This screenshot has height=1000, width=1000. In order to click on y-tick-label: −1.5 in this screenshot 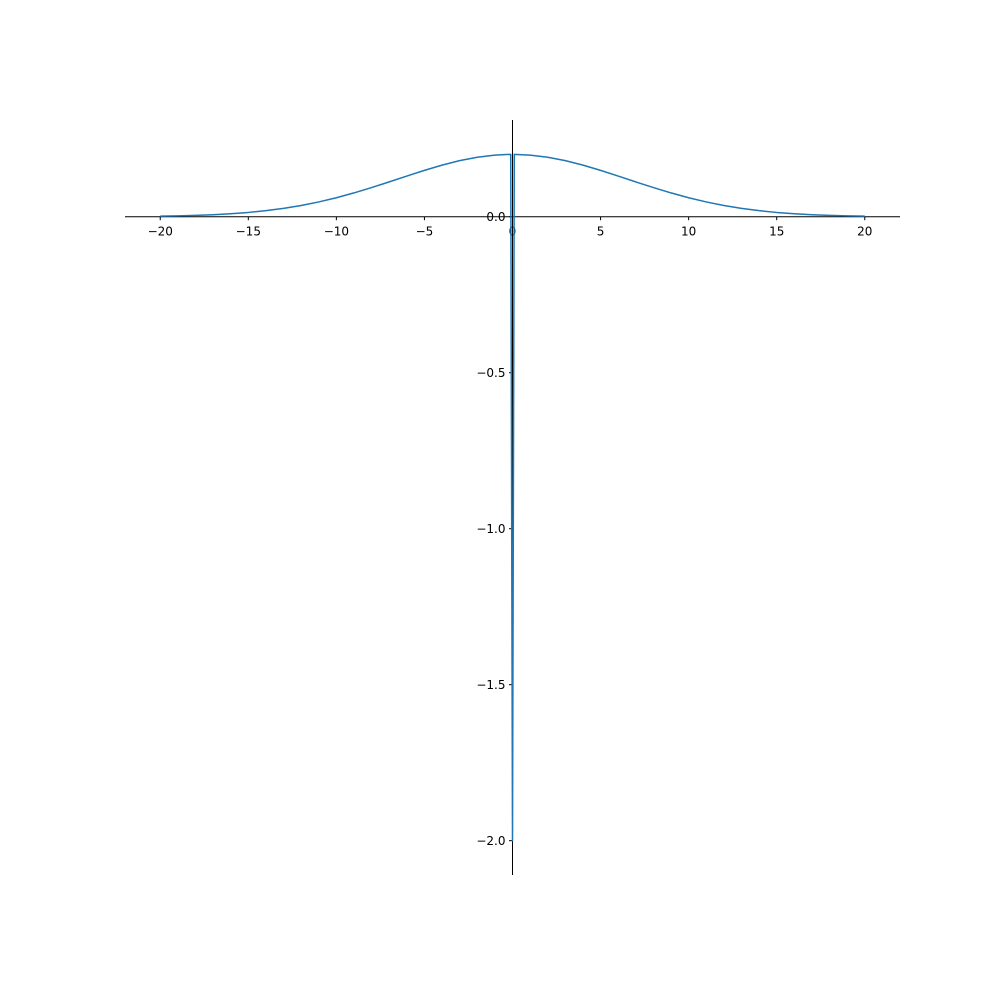, I will do `click(490, 685)`.